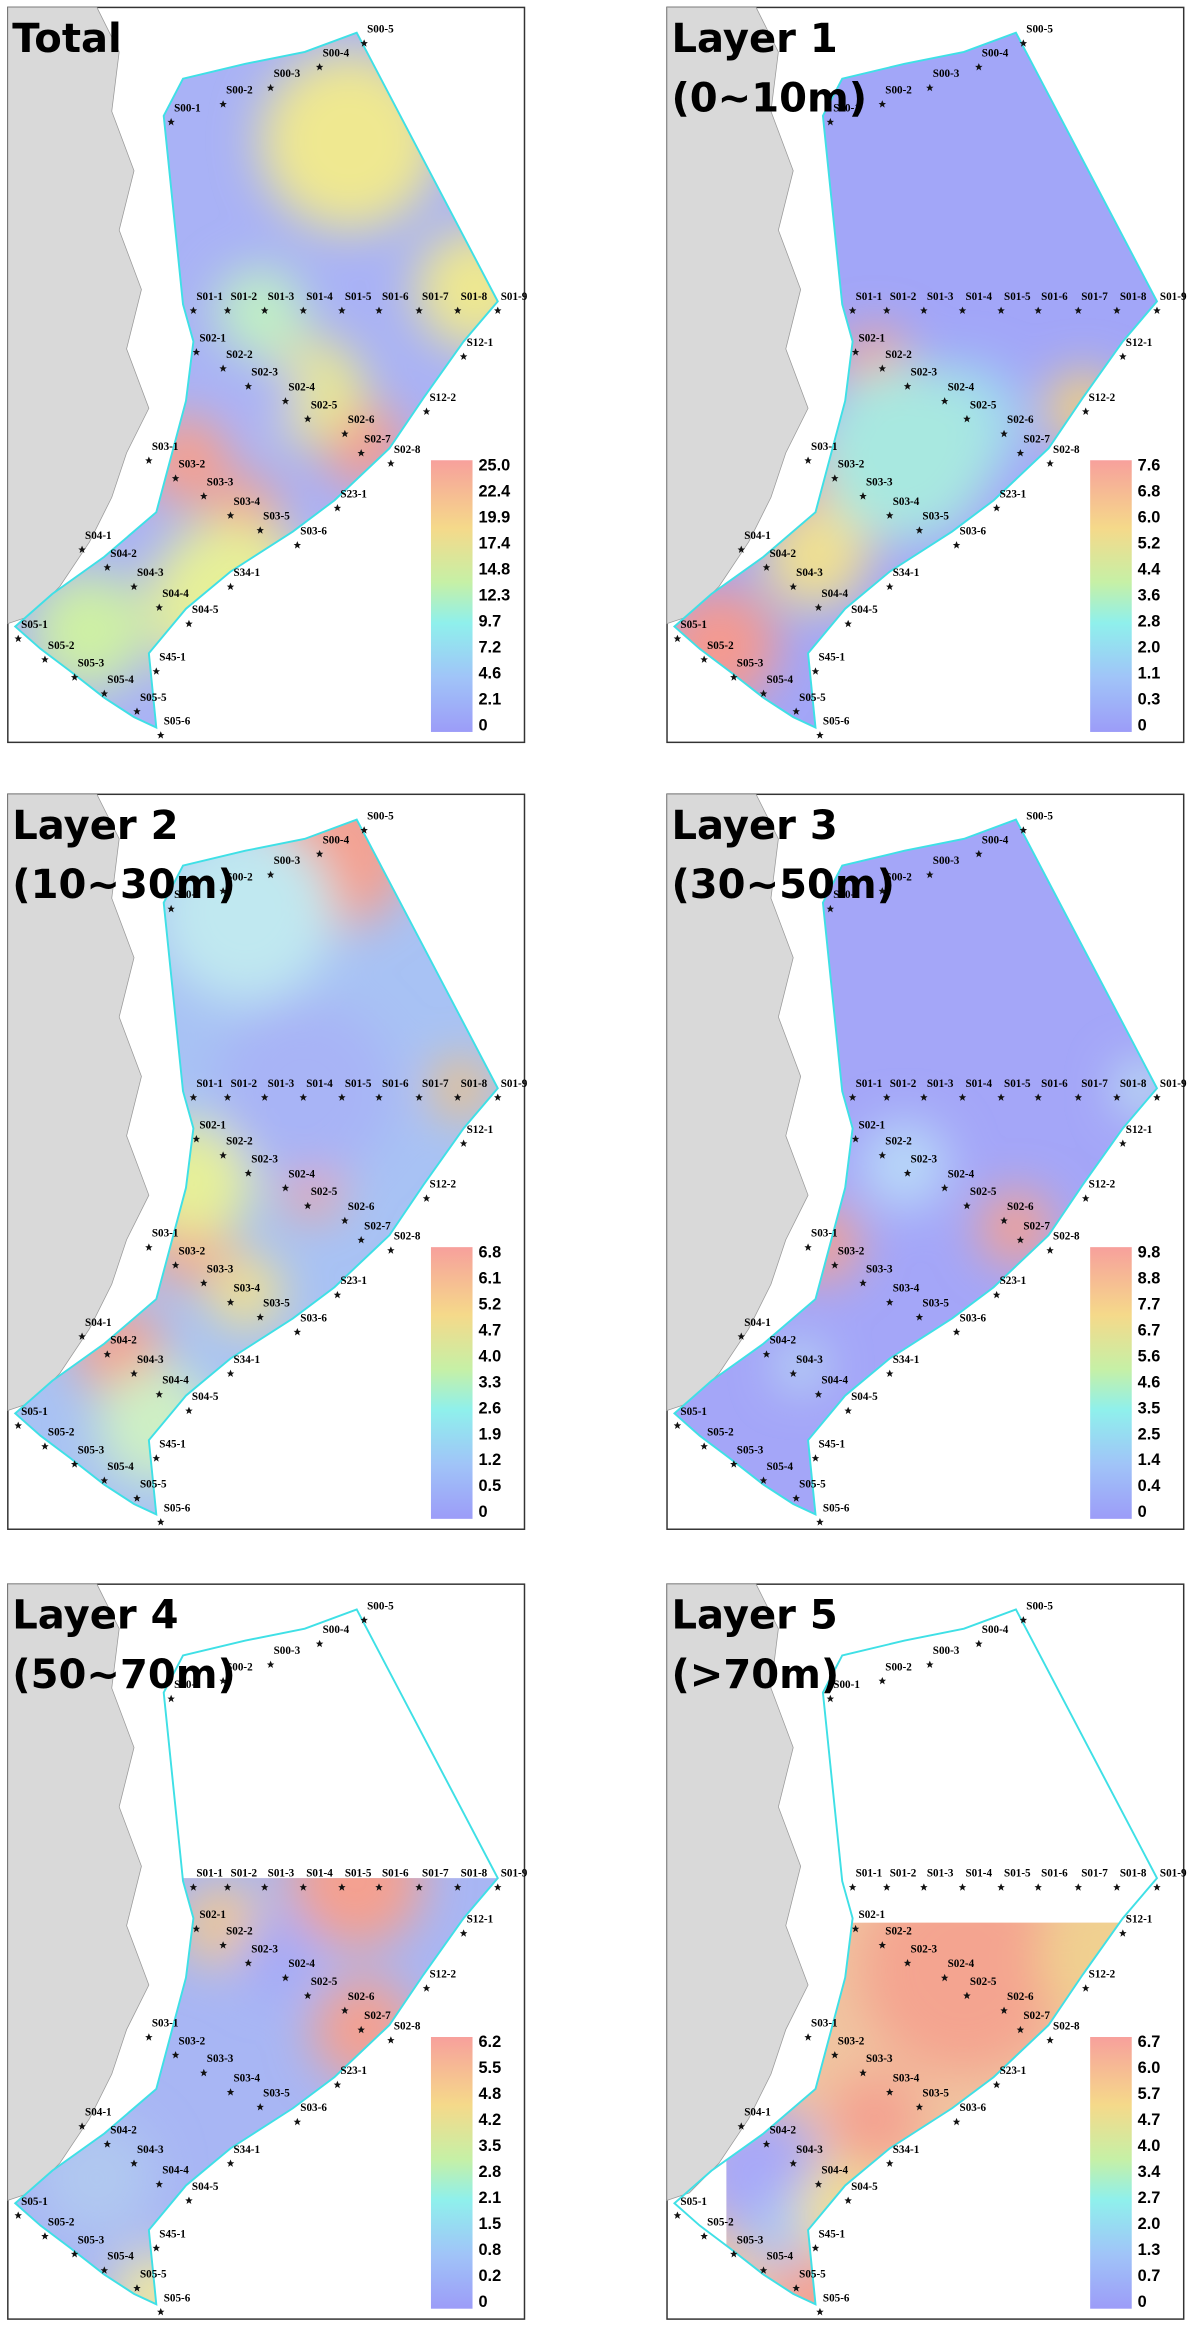 The image size is (1193, 2328). I want to click on station-label: S02-7, so click(1036, 1226).